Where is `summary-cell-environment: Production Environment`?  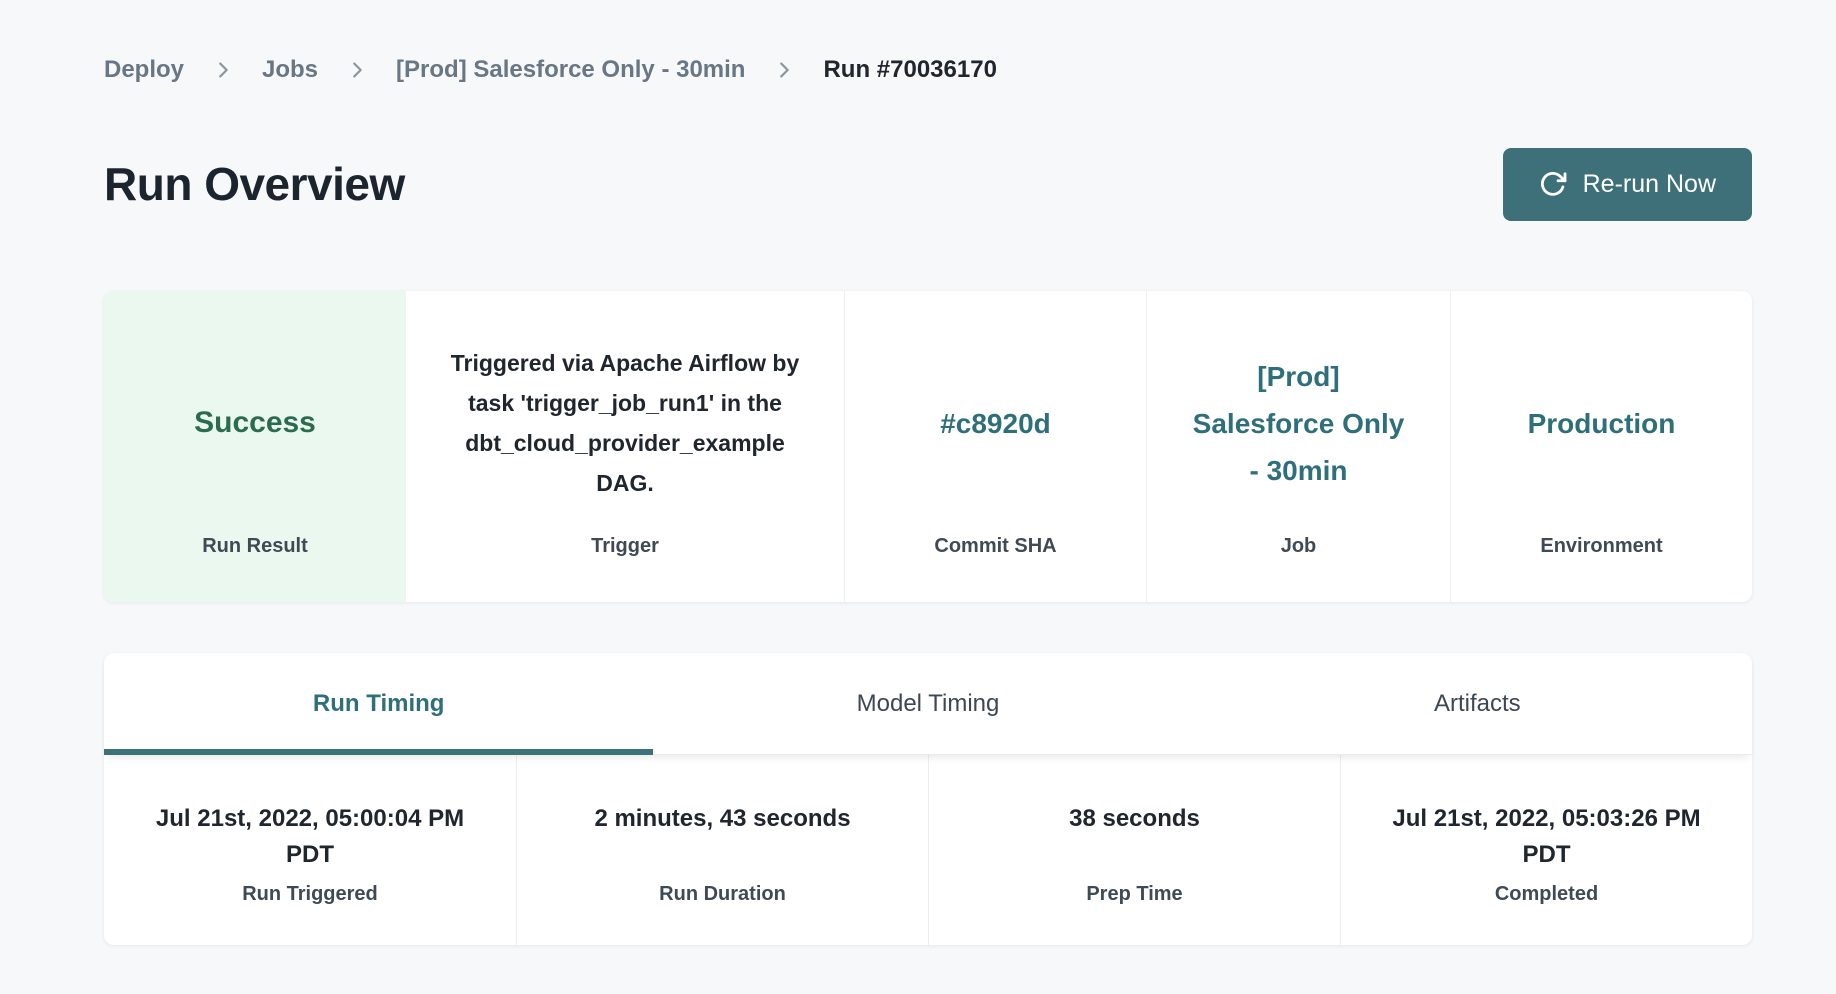 summary-cell-environment: Production Environment is located at coordinates (1601, 446).